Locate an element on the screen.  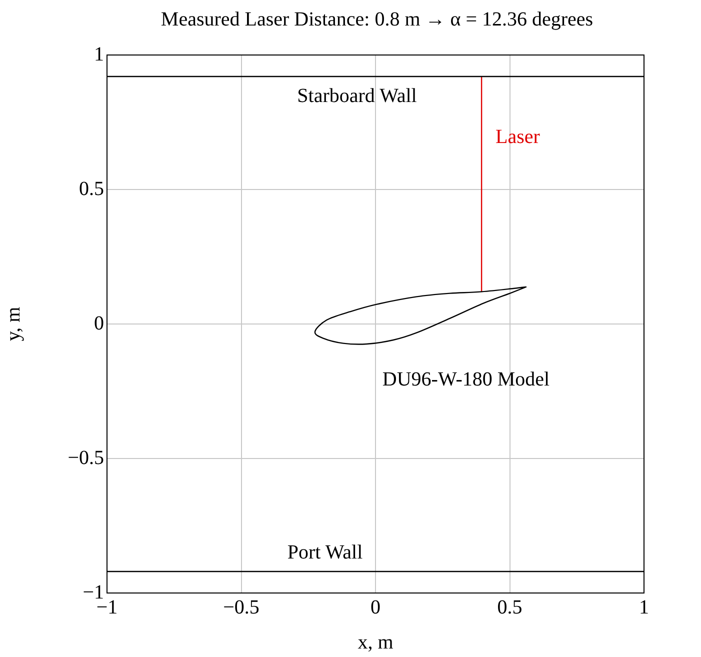
x-tick-label: −0.5 is located at coordinates (241, 607).